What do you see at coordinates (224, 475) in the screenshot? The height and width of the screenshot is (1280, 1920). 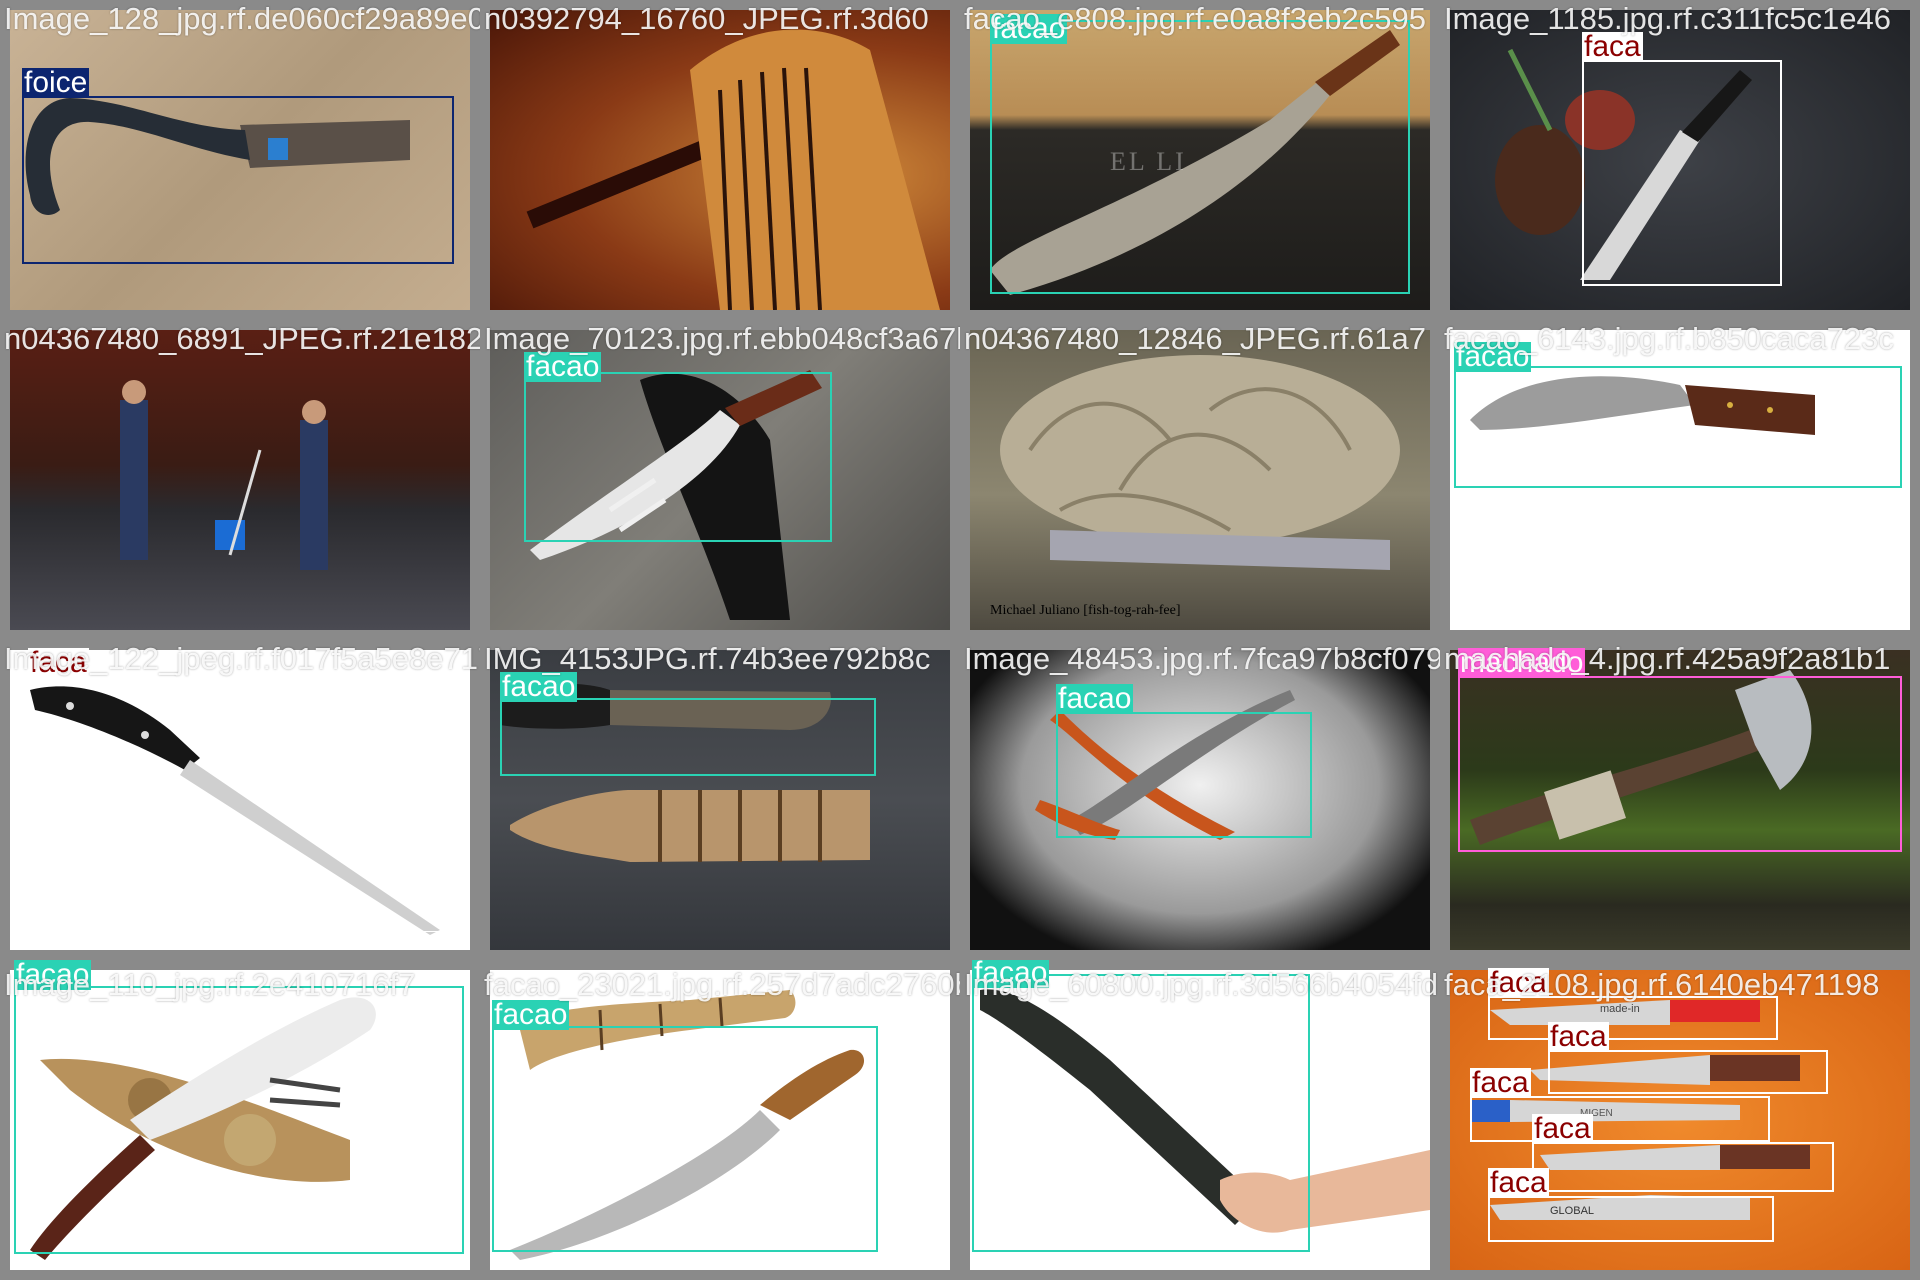 I see `mopping-illustration` at bounding box center [224, 475].